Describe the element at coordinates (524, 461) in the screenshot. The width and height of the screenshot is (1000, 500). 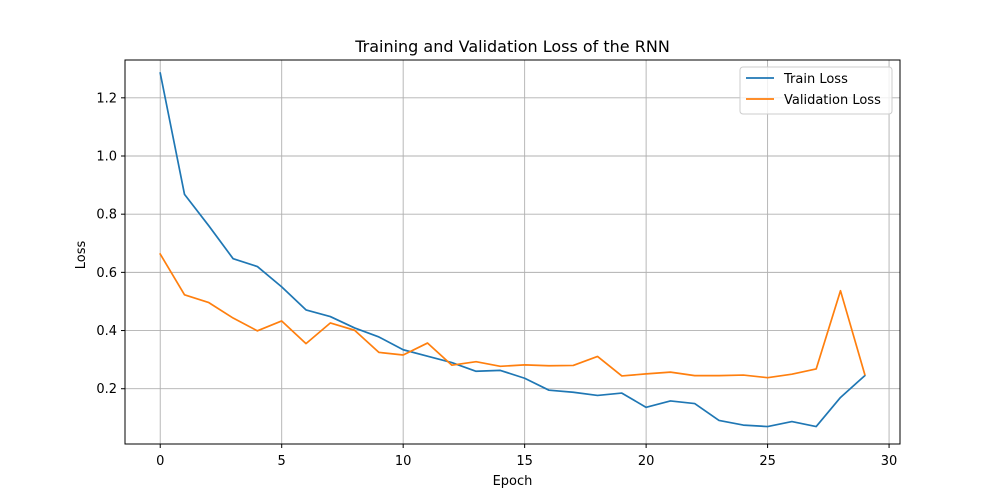
I see `x-tick-label: 15` at that location.